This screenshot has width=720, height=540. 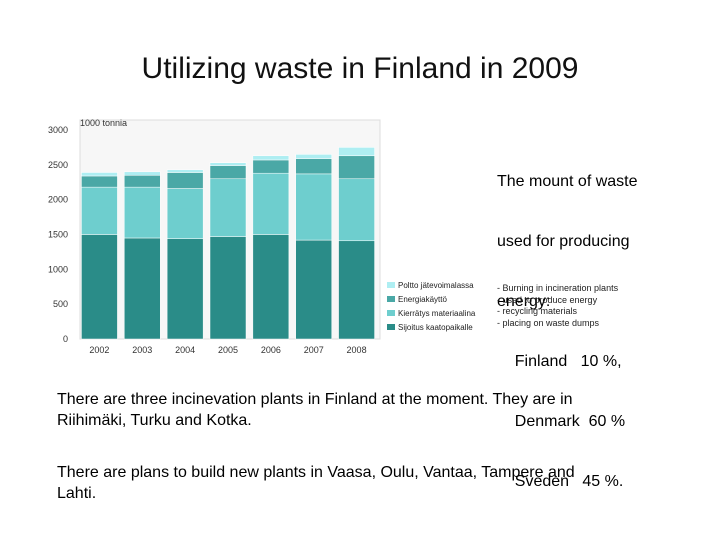 I want to click on x-tick-label: 2004, so click(x=185, y=350).